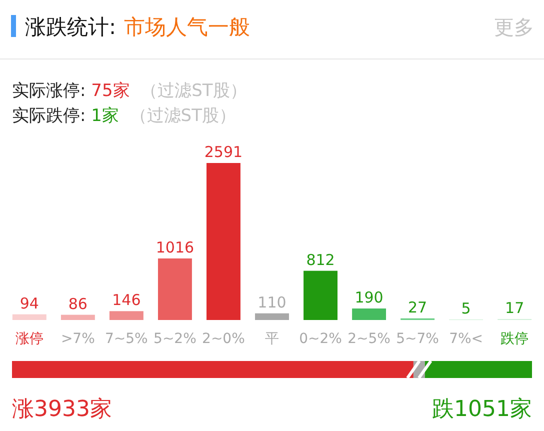 The height and width of the screenshot is (431, 544). I want to click on text: 实际涨停: 75家 （过滤ST股）, so click(129, 91).